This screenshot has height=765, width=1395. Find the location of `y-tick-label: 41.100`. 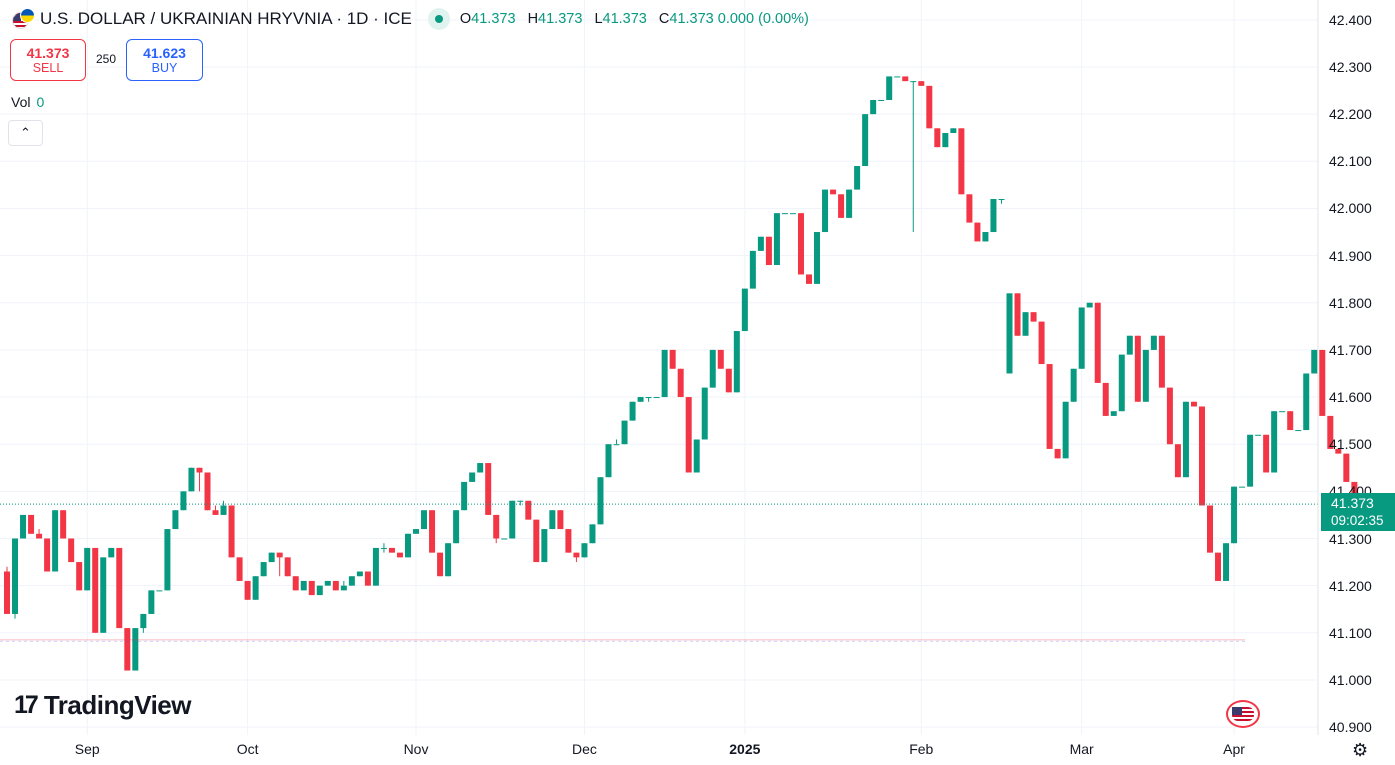

y-tick-label: 41.100 is located at coordinates (1350, 632).